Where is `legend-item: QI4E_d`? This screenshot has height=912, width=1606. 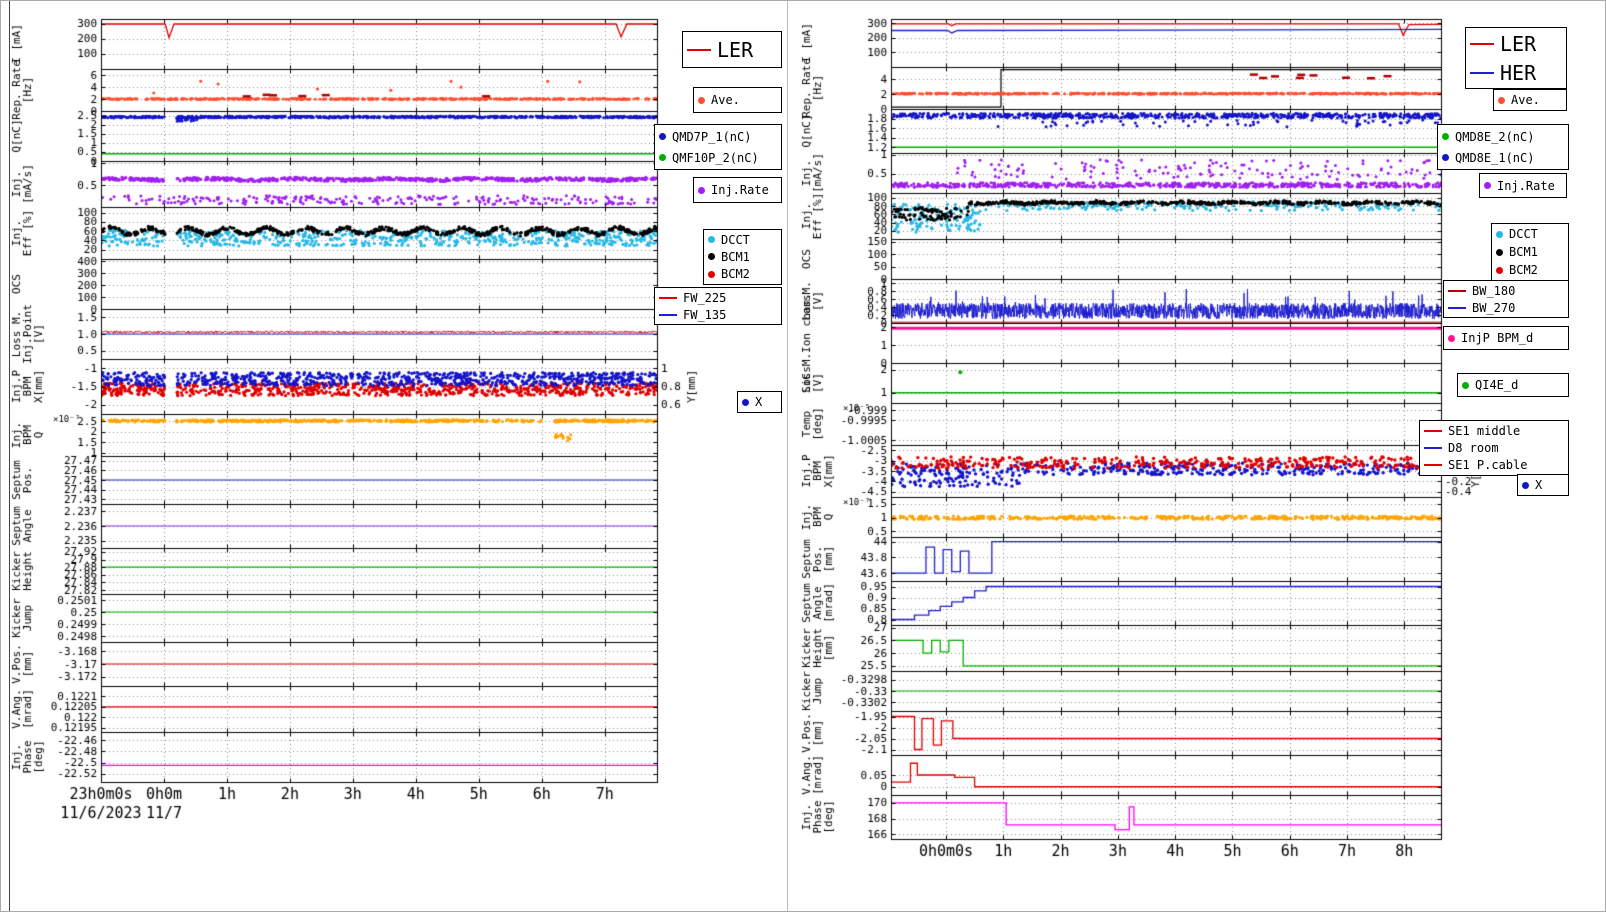 legend-item: QI4E_d is located at coordinates (1513, 385).